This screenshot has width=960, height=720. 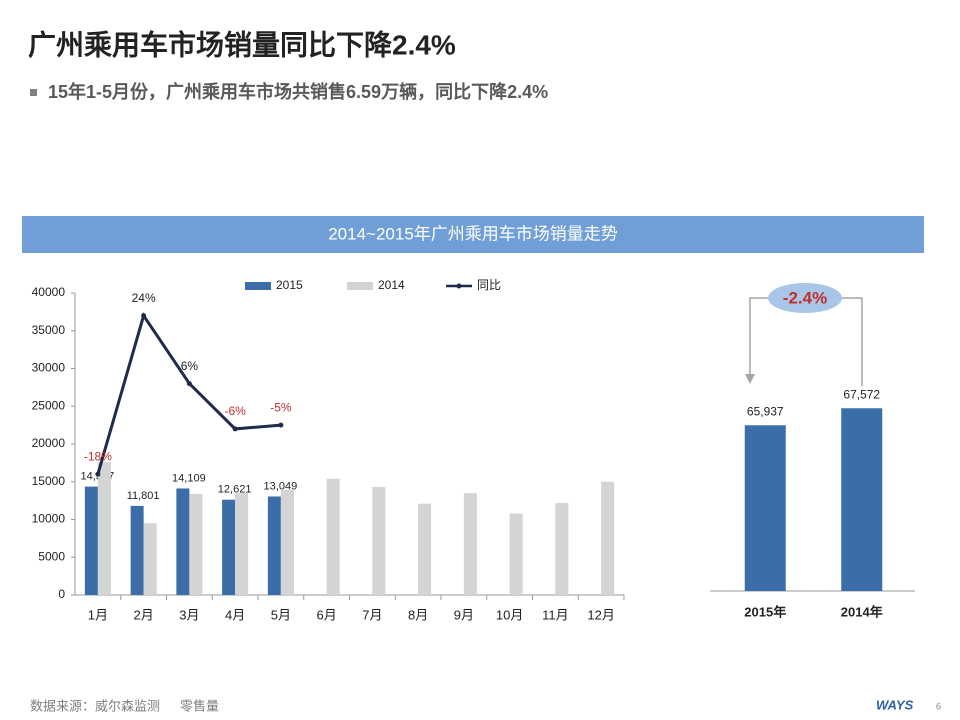 I want to click on data-label: 14,109, so click(x=189, y=478).